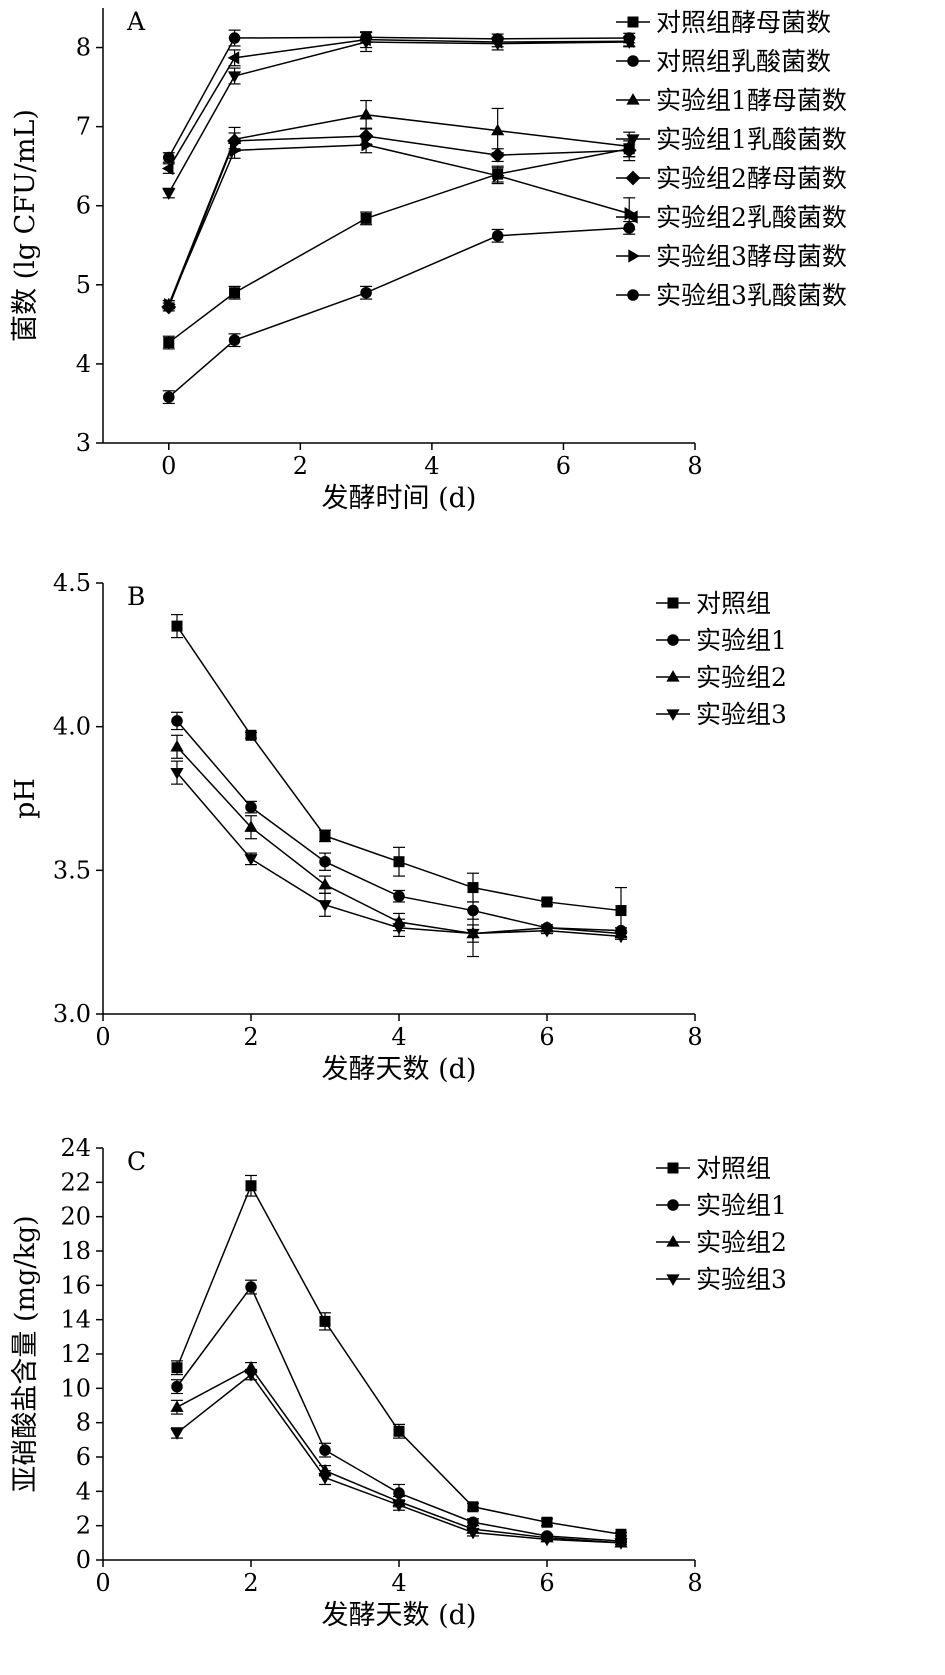  Describe the element at coordinates (751, 217) in the screenshot. I see `legend-label: 实验组2乳酸菌数` at that location.